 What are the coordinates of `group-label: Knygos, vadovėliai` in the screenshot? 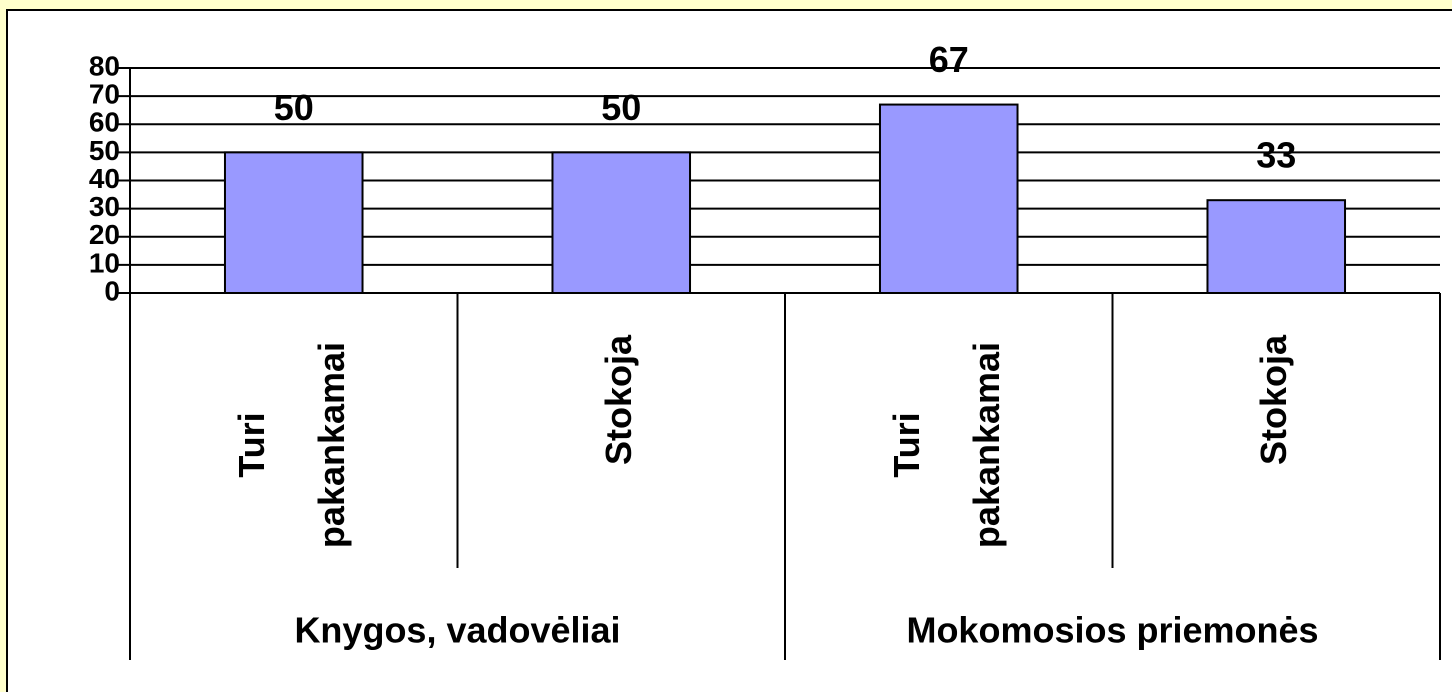 It's located at (457, 630).